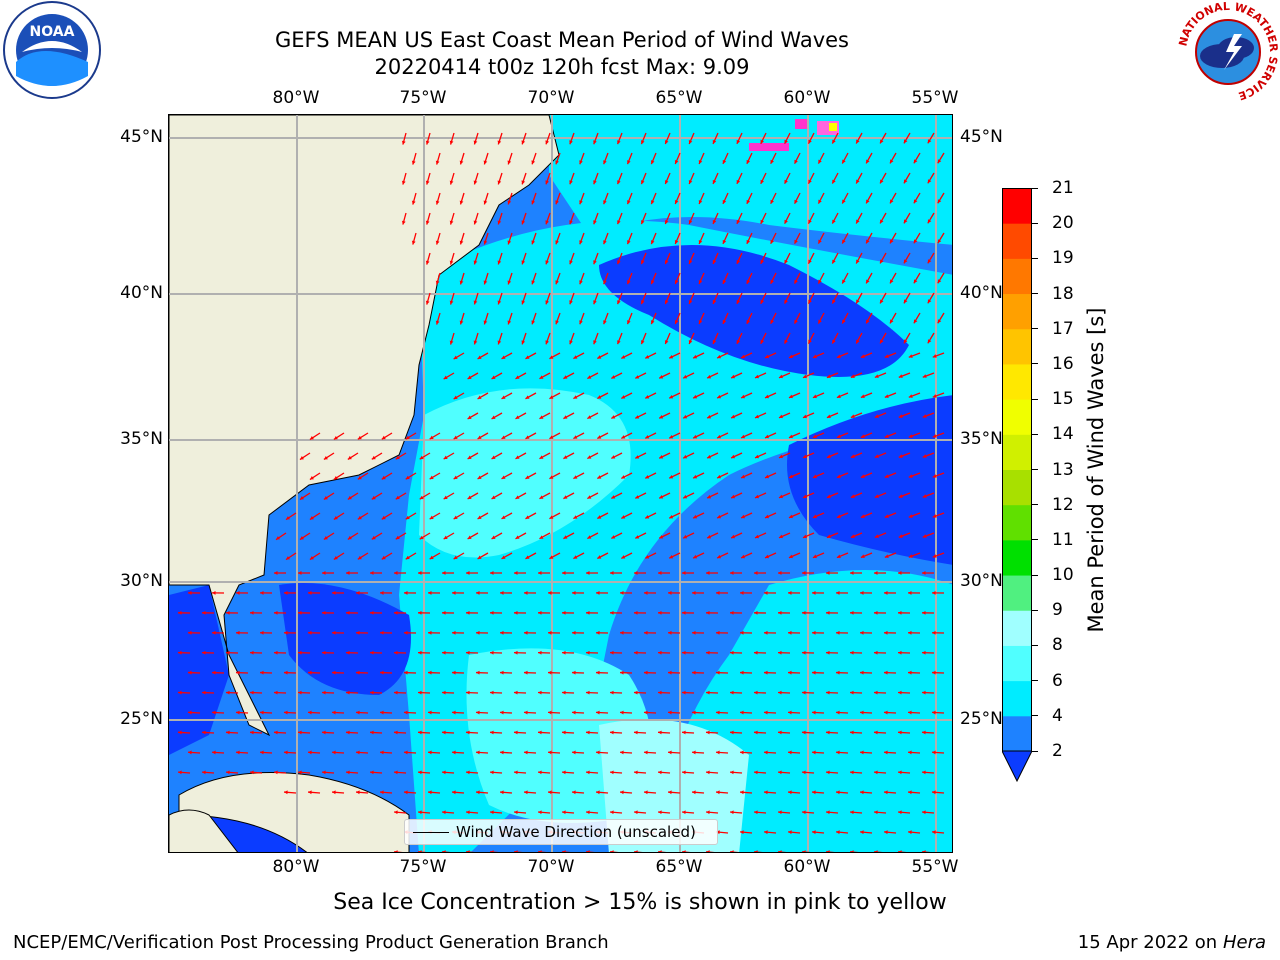 The image size is (1280, 960). Describe the element at coordinates (551, 98) in the screenshot. I see `lon-tick-top: 70°W` at that location.